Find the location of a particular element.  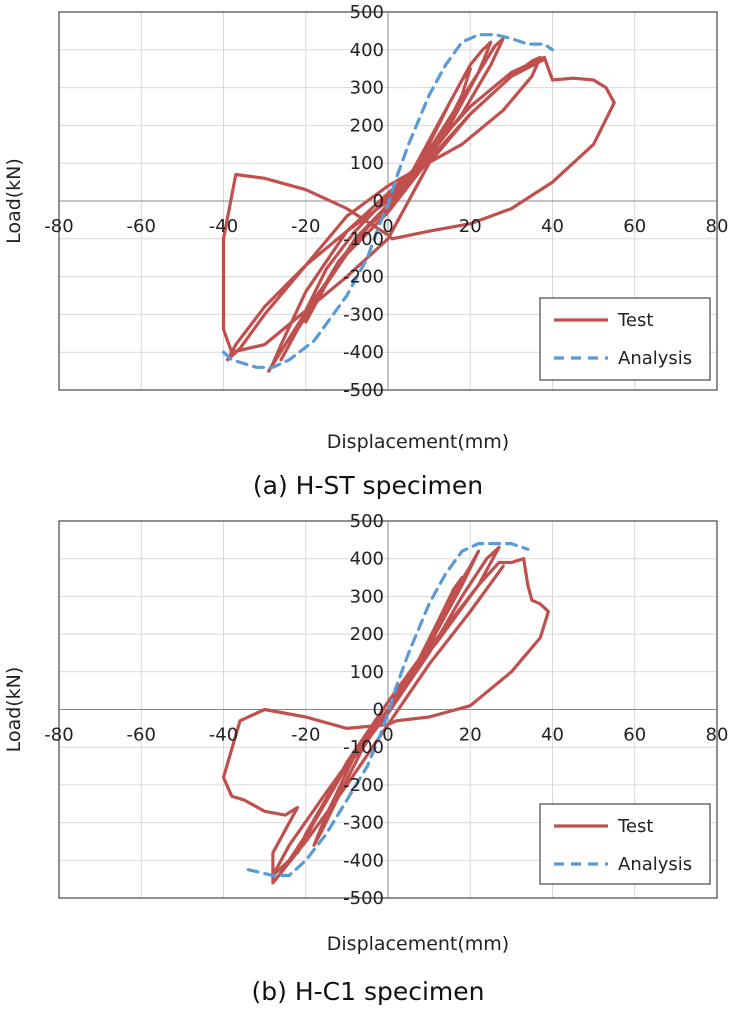

series-analysis is located at coordinates (388, 709).